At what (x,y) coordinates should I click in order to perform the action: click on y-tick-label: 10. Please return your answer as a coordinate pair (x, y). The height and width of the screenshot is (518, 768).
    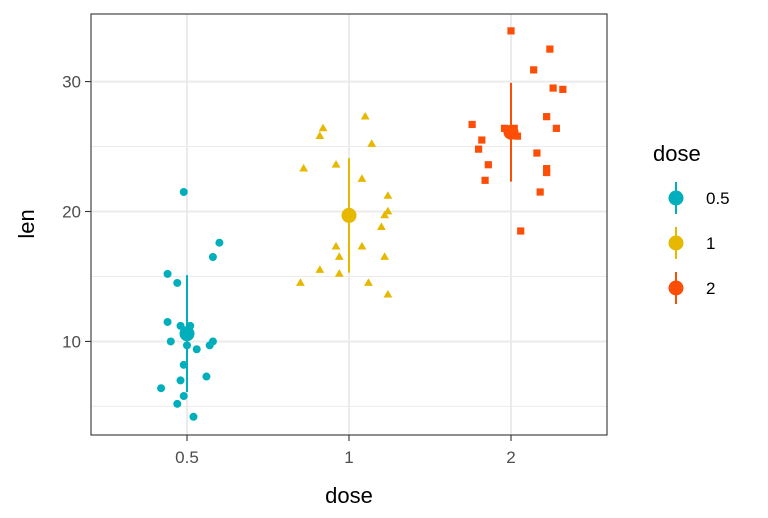
    Looking at the image, I should click on (71, 341).